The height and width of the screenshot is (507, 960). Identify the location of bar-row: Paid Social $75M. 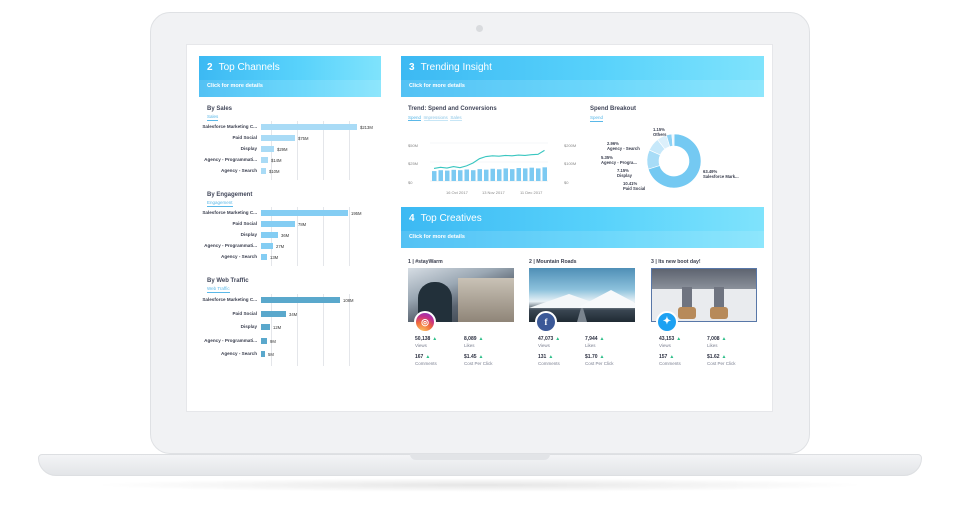
(282, 138).